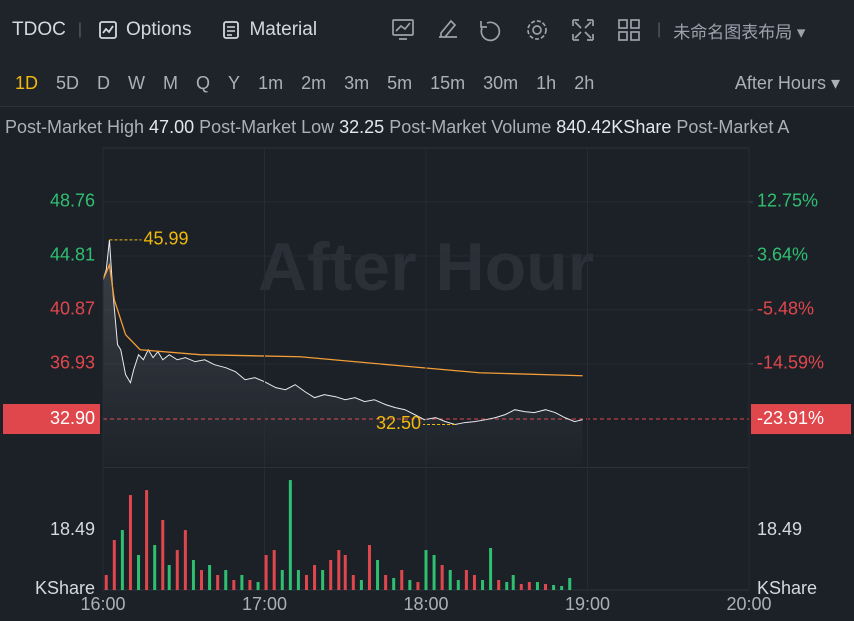 The height and width of the screenshot is (621, 854). What do you see at coordinates (521, 30) in the screenshot?
I see `tool-icons` at bounding box center [521, 30].